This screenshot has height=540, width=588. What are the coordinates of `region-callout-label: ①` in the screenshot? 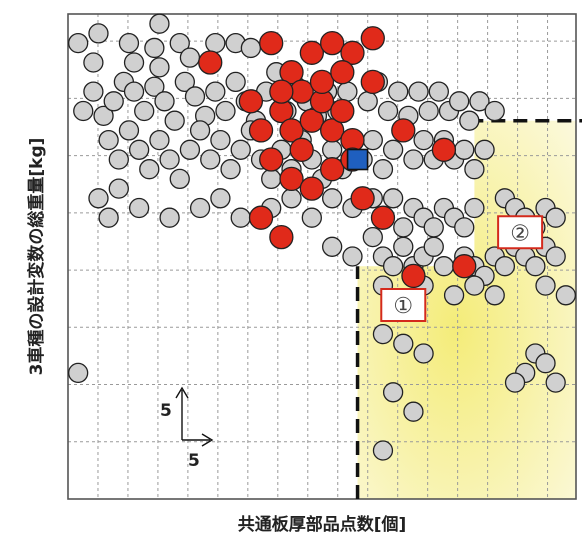 It's located at (403, 306).